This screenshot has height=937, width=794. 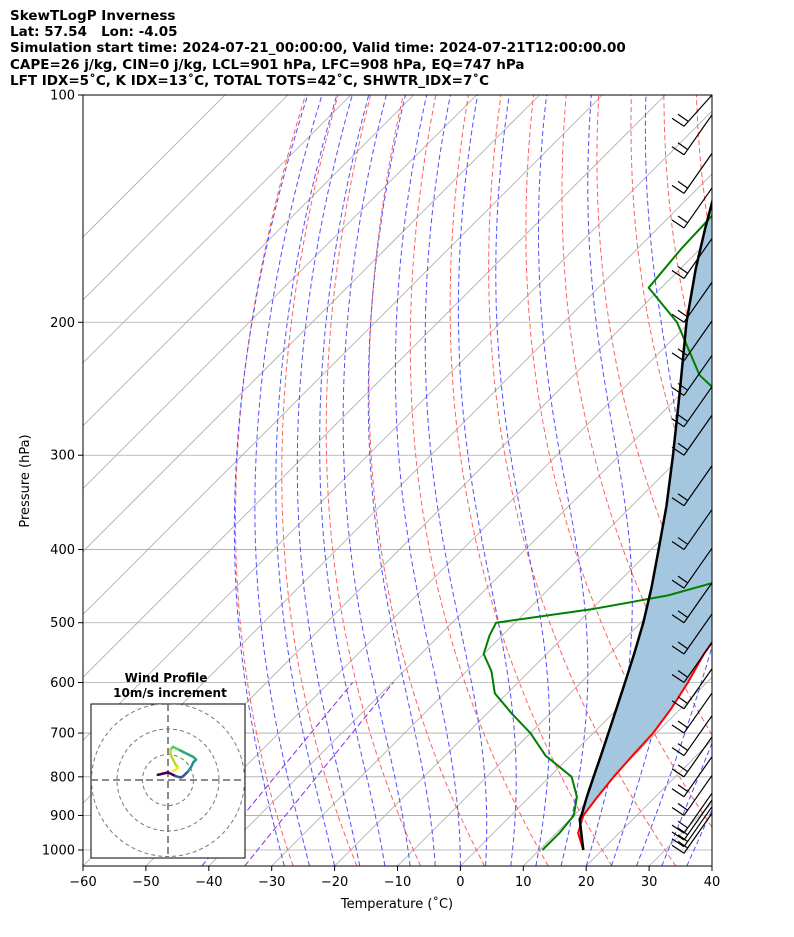 I want to click on temperature-profile, so click(x=644, y=745).